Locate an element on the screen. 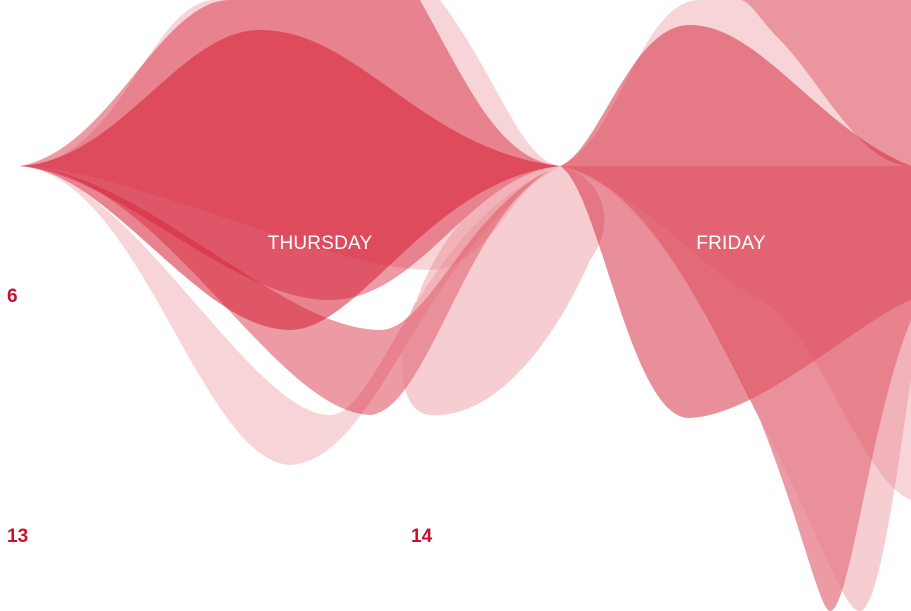 This screenshot has height=611, width=911. date-number: 7 is located at coordinates (416, 296).